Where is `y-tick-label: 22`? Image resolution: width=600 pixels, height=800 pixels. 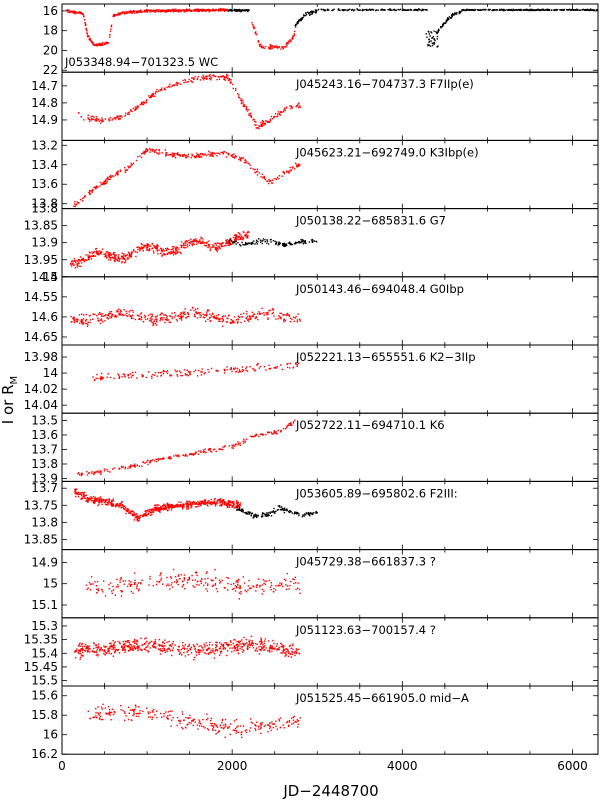
y-tick-label: 22 is located at coordinates (50, 70).